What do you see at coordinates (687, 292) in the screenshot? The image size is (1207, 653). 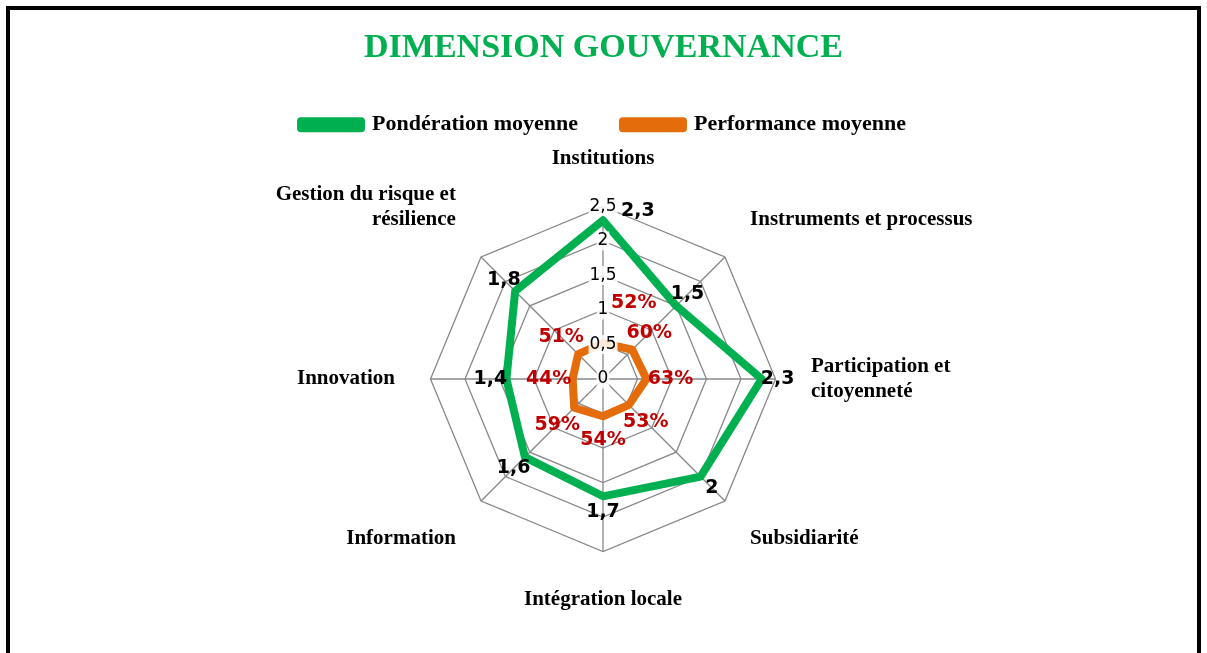 I see `data-label: 1,5` at bounding box center [687, 292].